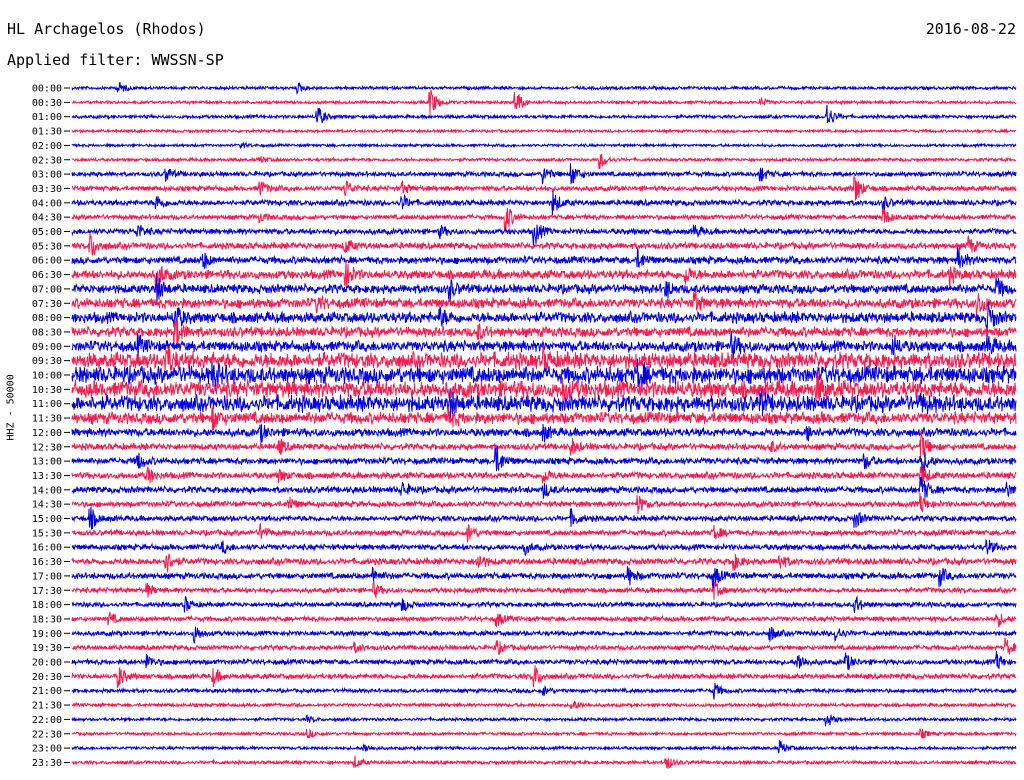  What do you see at coordinates (47, 376) in the screenshot?
I see `time-tick-label: 10:00` at bounding box center [47, 376].